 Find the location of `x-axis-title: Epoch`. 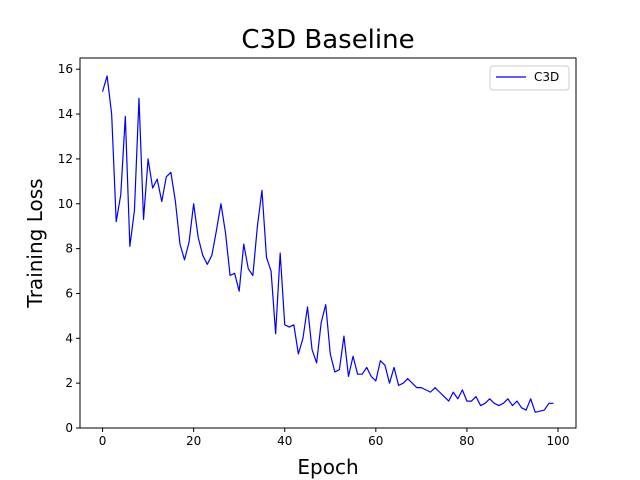

x-axis-title: Epoch is located at coordinates (327, 467).